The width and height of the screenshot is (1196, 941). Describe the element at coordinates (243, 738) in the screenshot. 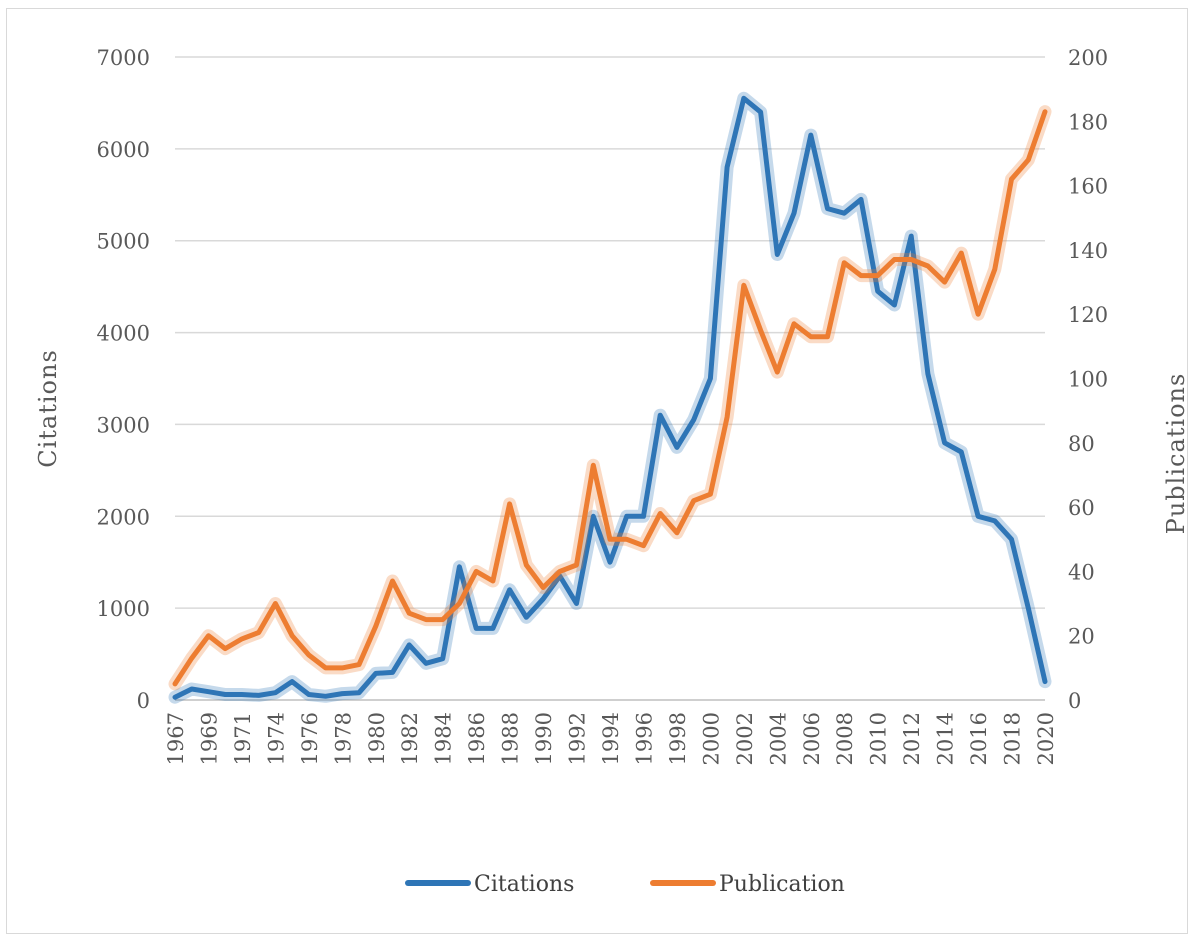

I see `x-tick-label: 1971` at that location.